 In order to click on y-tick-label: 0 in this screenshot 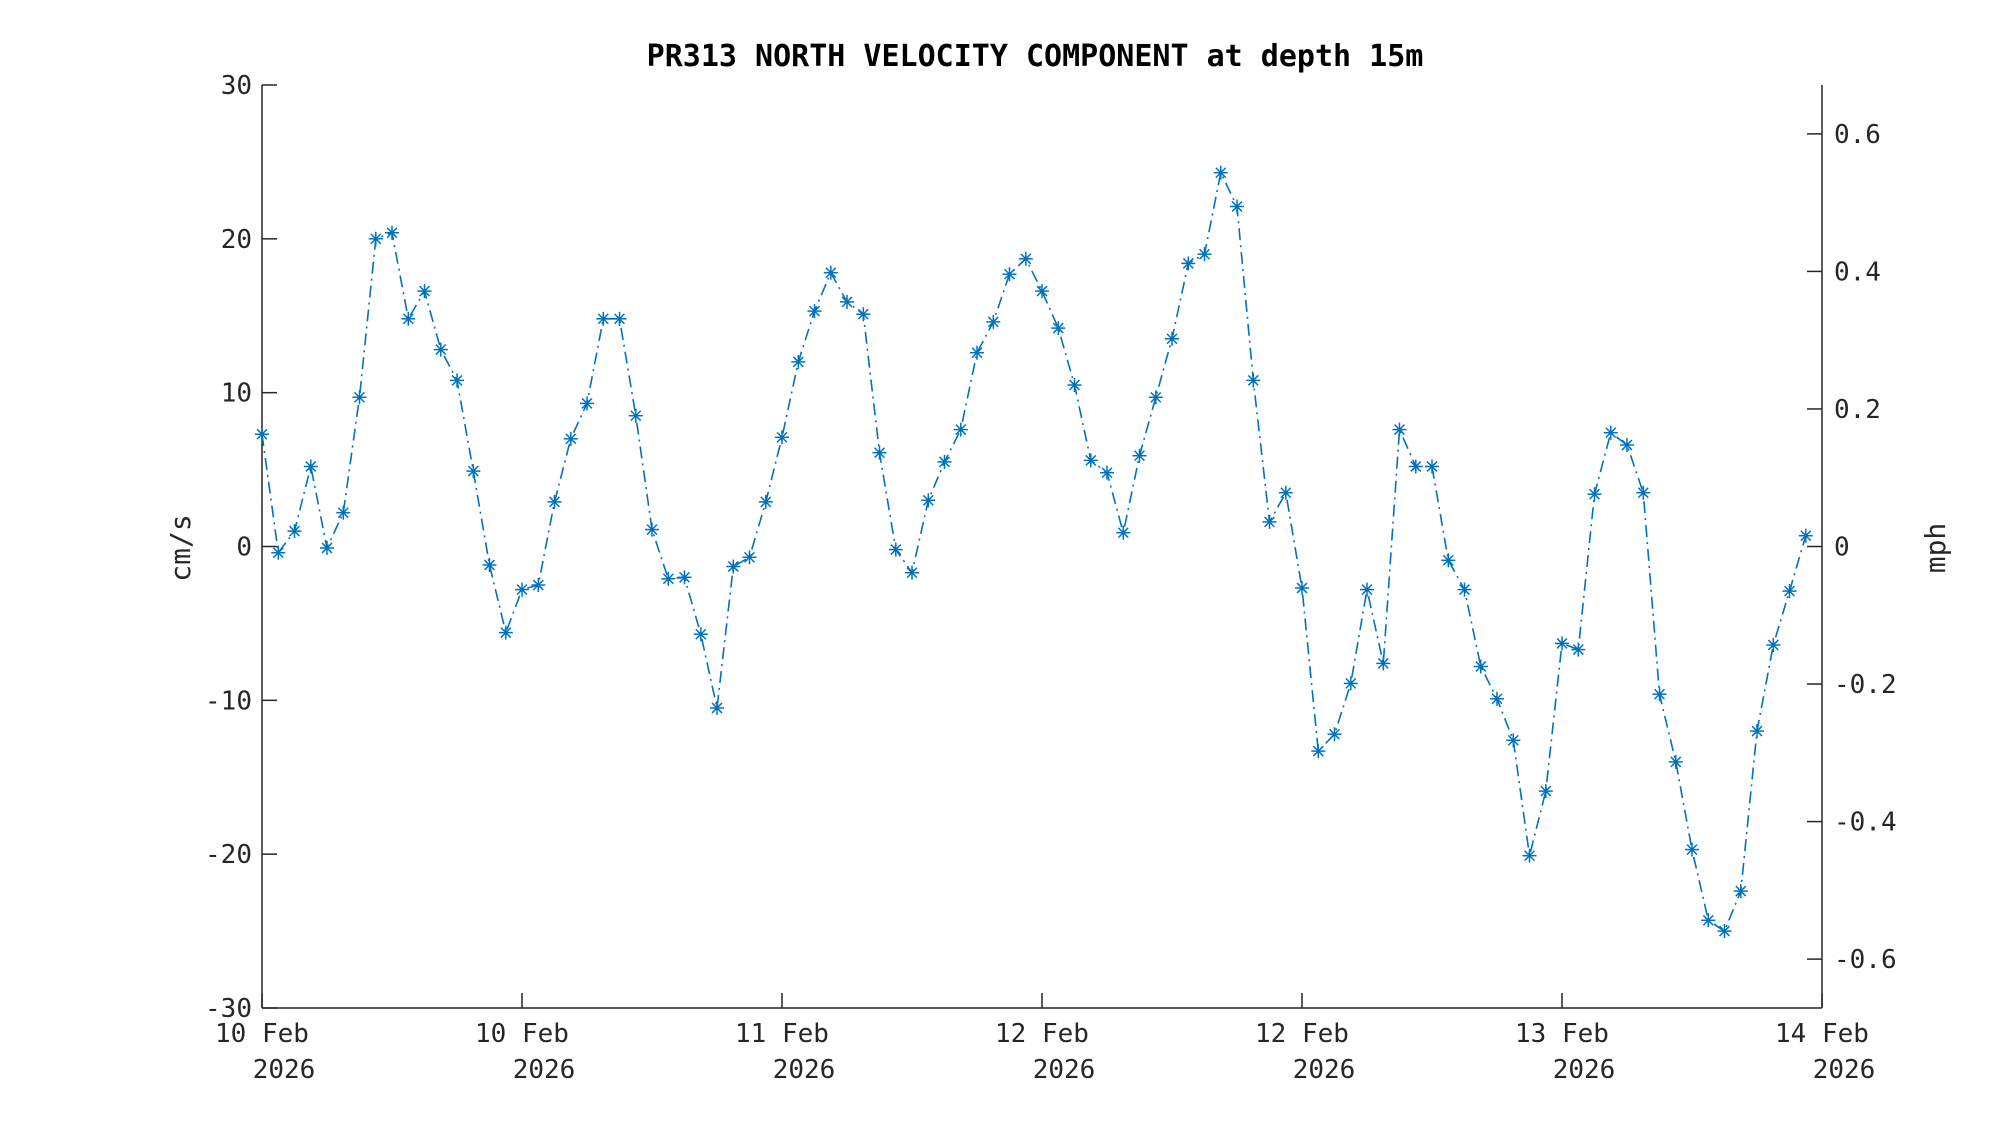, I will do `click(244, 548)`.